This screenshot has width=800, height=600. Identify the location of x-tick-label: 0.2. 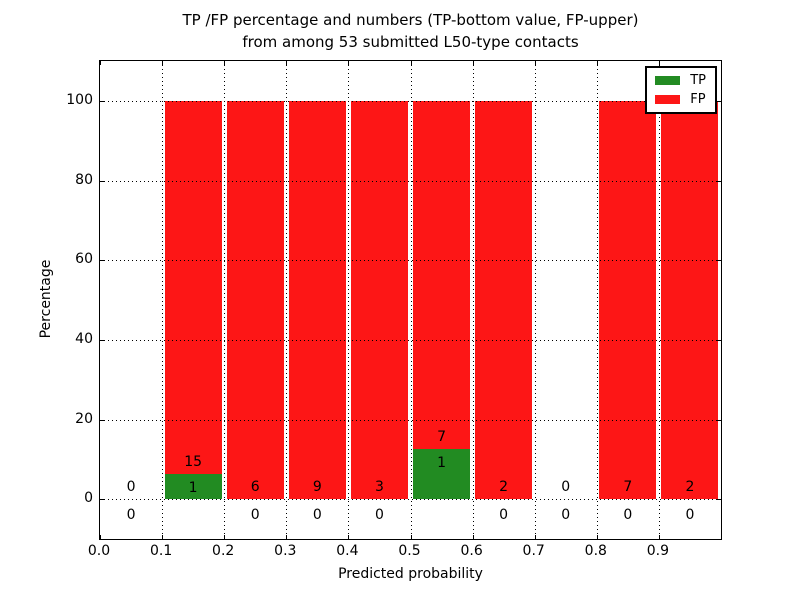
(223, 551).